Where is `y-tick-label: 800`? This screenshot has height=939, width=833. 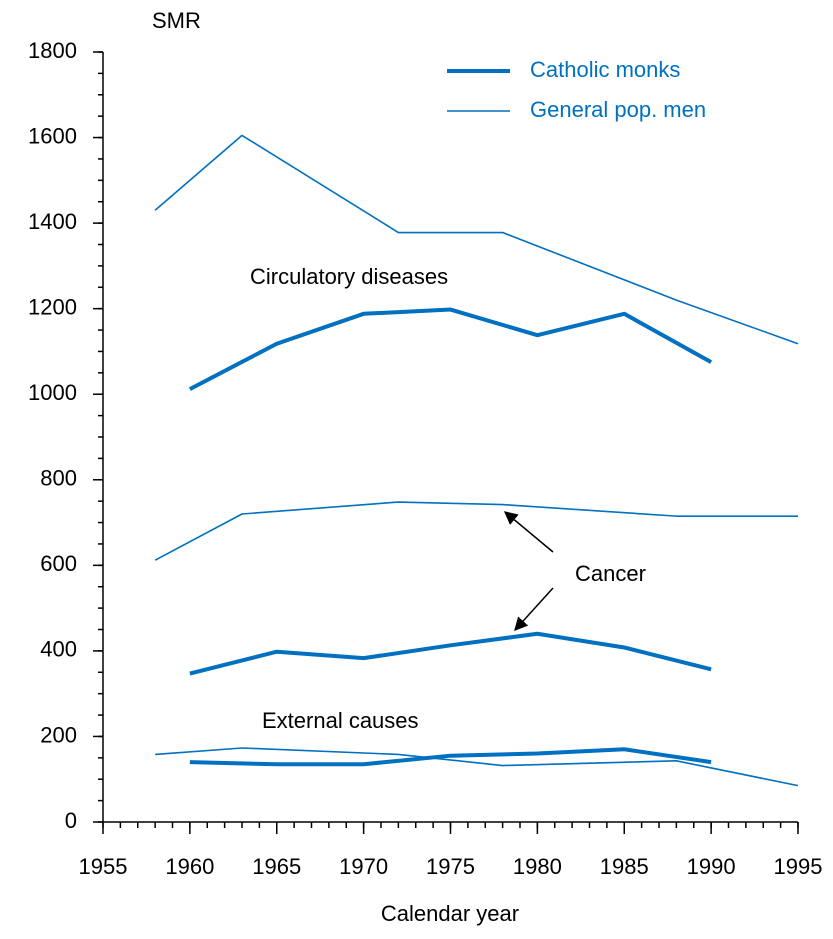 y-tick-label: 800 is located at coordinates (58, 478).